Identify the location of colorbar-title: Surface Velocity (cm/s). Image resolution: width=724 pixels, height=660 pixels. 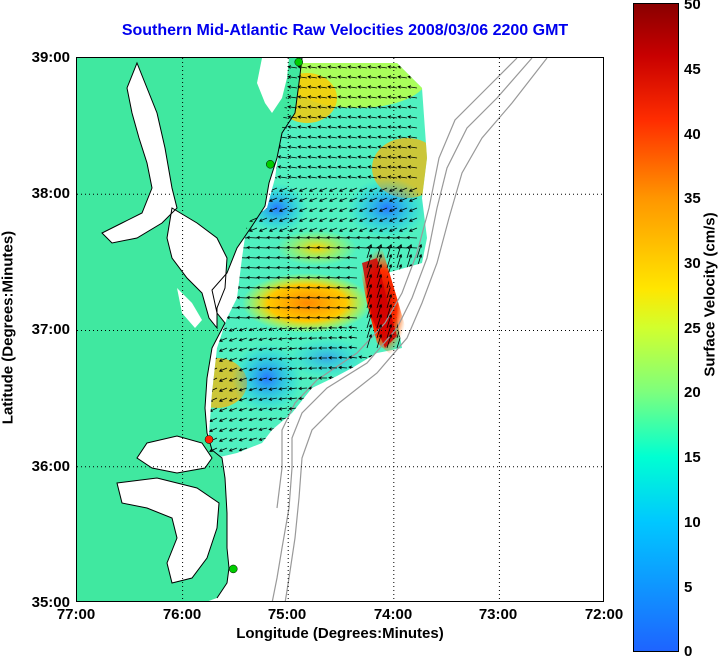
(710, 294).